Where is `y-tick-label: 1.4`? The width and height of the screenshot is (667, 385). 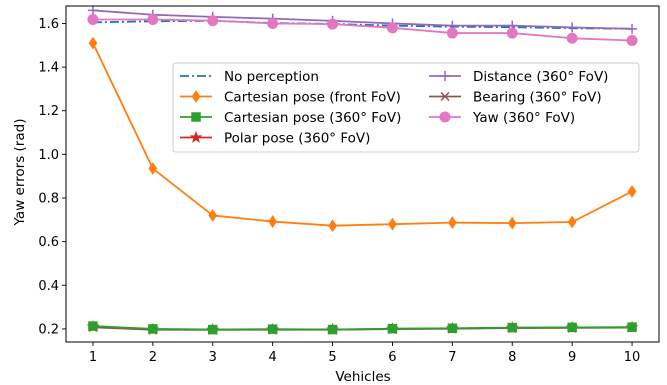 y-tick-label: 1.4 is located at coordinates (48, 68).